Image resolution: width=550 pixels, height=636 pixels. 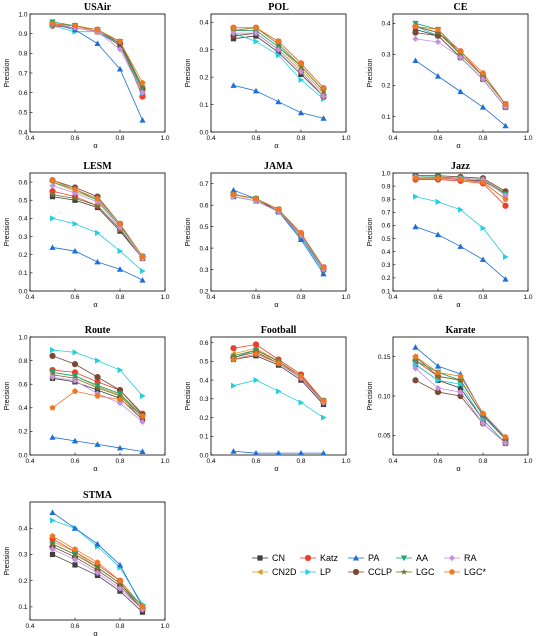 I want to click on legend-marker, so click(x=404, y=558).